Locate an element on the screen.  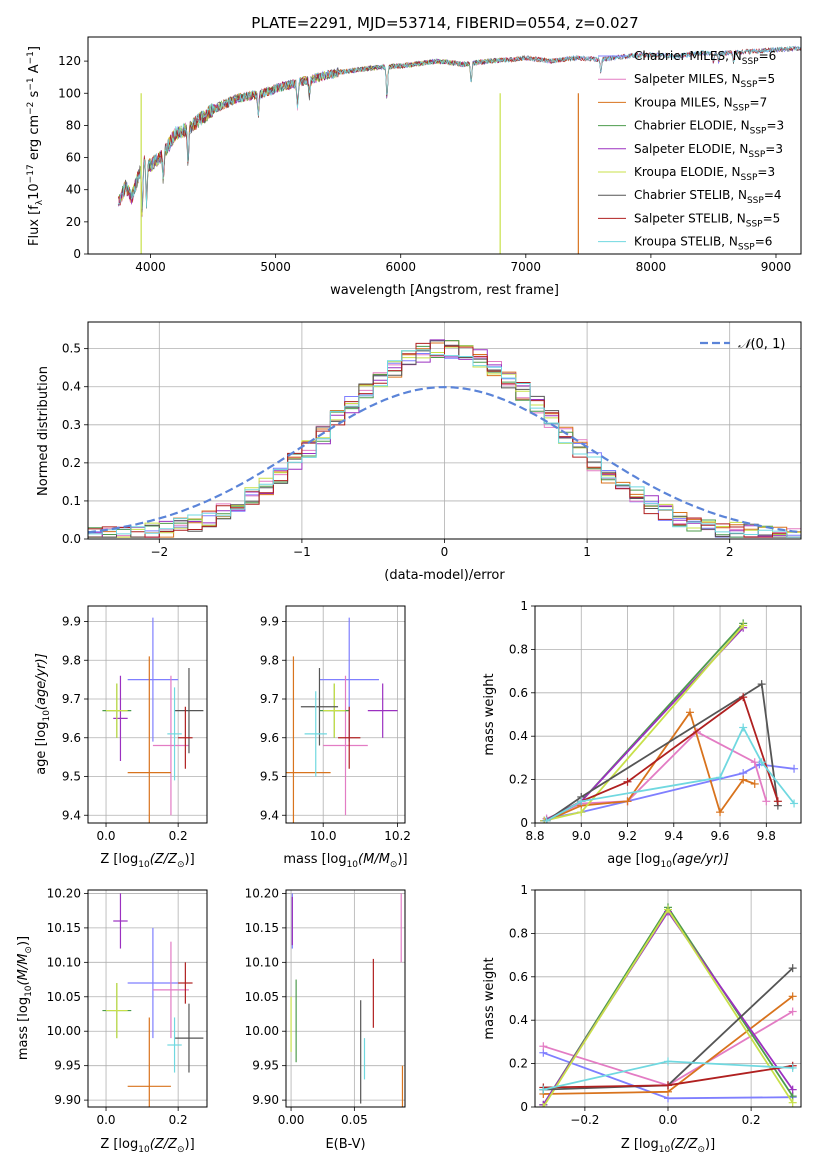
x-tick-label: 7000 is located at coordinates (526, 267).